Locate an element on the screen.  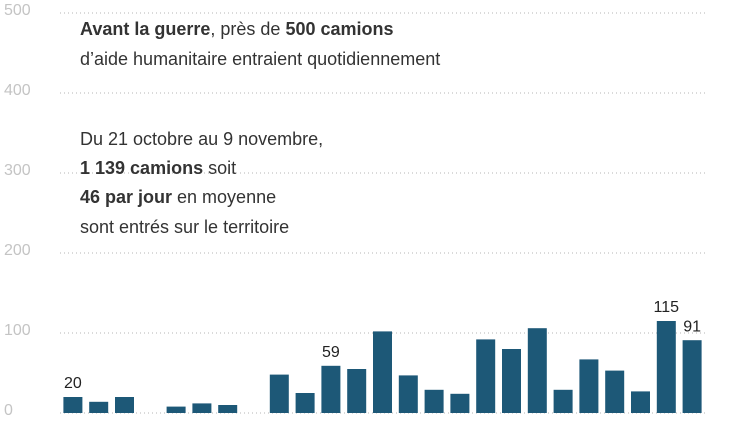
y-tick-label: 0 is located at coordinates (8, 410).